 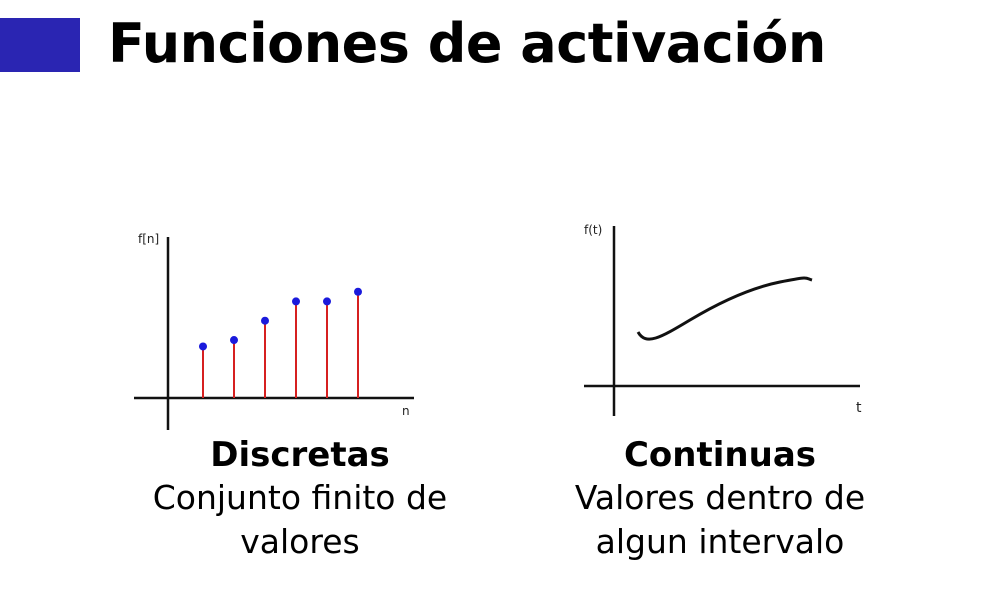 I want to click on continuous-chart-svg: f(t) t, so click(x=723, y=319).